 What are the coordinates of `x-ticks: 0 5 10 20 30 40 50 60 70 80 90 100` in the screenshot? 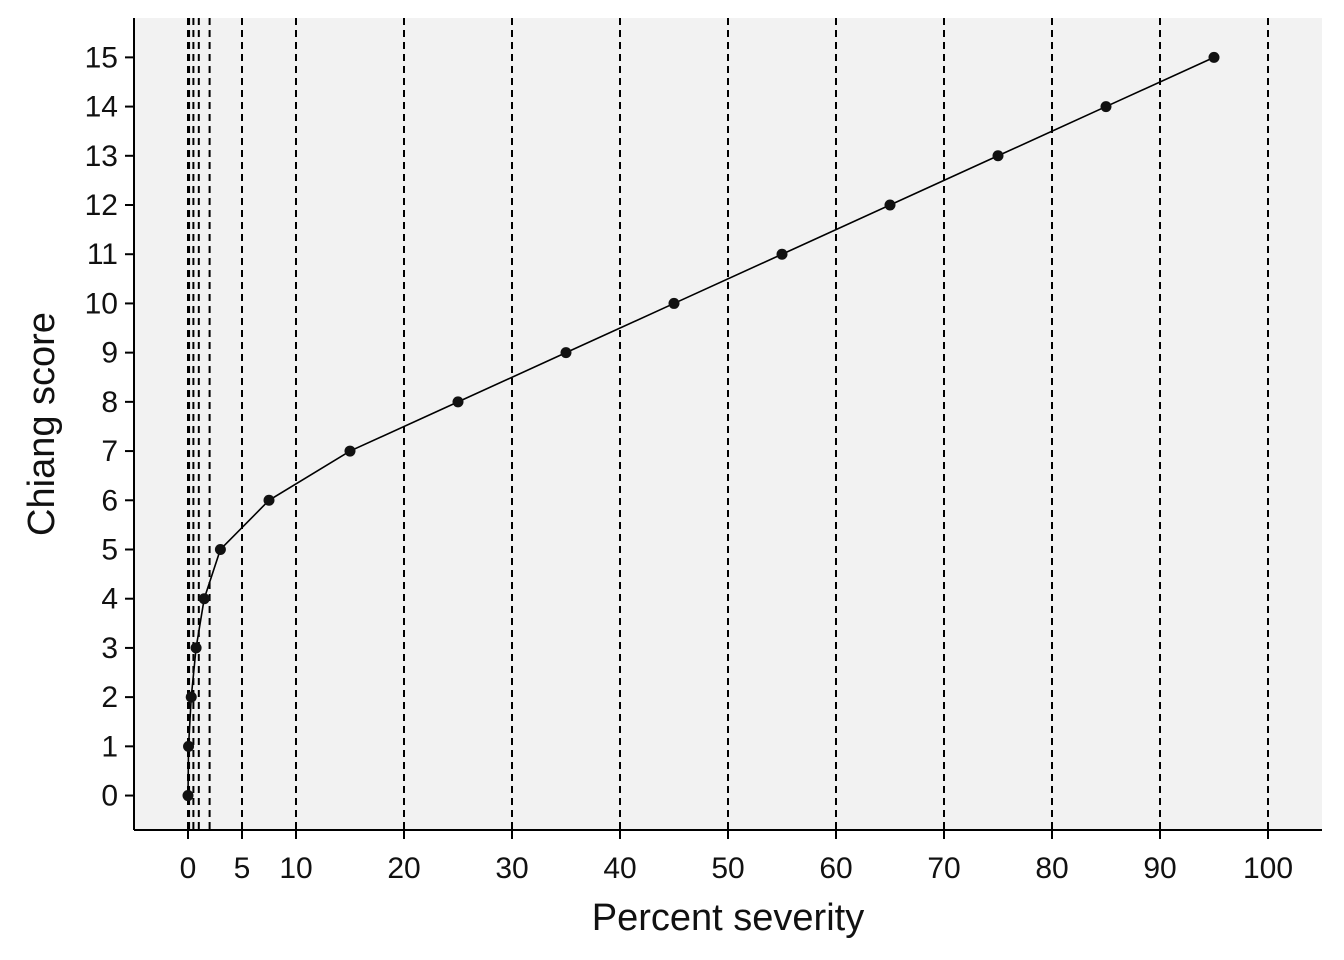 It's located at (736, 857).